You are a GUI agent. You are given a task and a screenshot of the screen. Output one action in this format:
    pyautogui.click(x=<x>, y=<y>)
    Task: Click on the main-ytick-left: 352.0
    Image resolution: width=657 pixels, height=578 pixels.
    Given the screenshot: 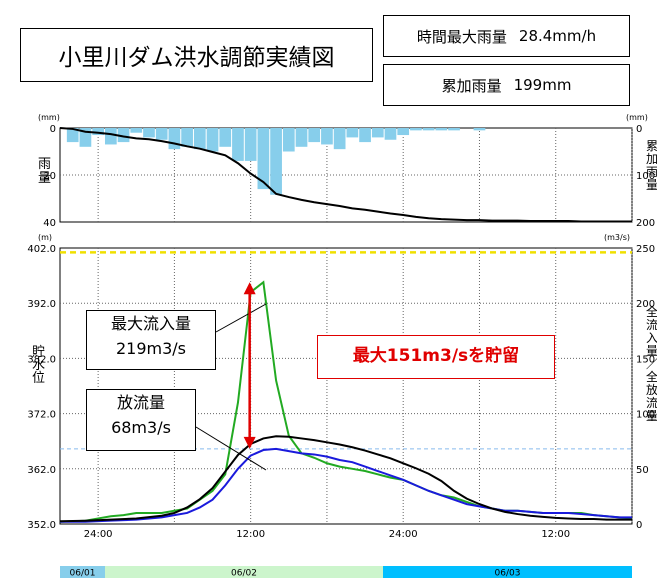 What is the action you would take?
    pyautogui.click(x=41, y=525)
    